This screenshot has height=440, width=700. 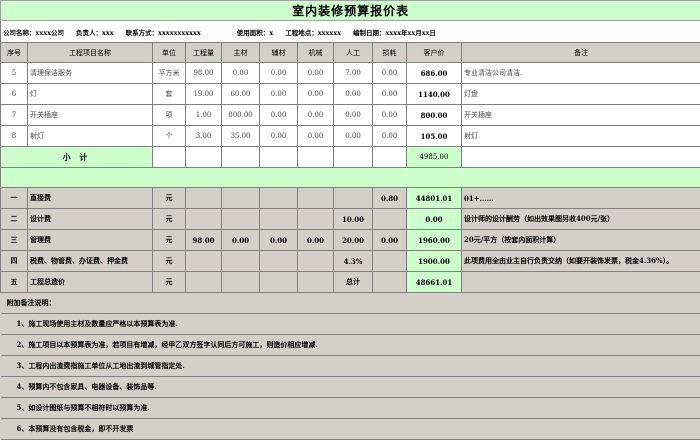 I want to click on cell-client-price: 686.00, so click(x=434, y=73).